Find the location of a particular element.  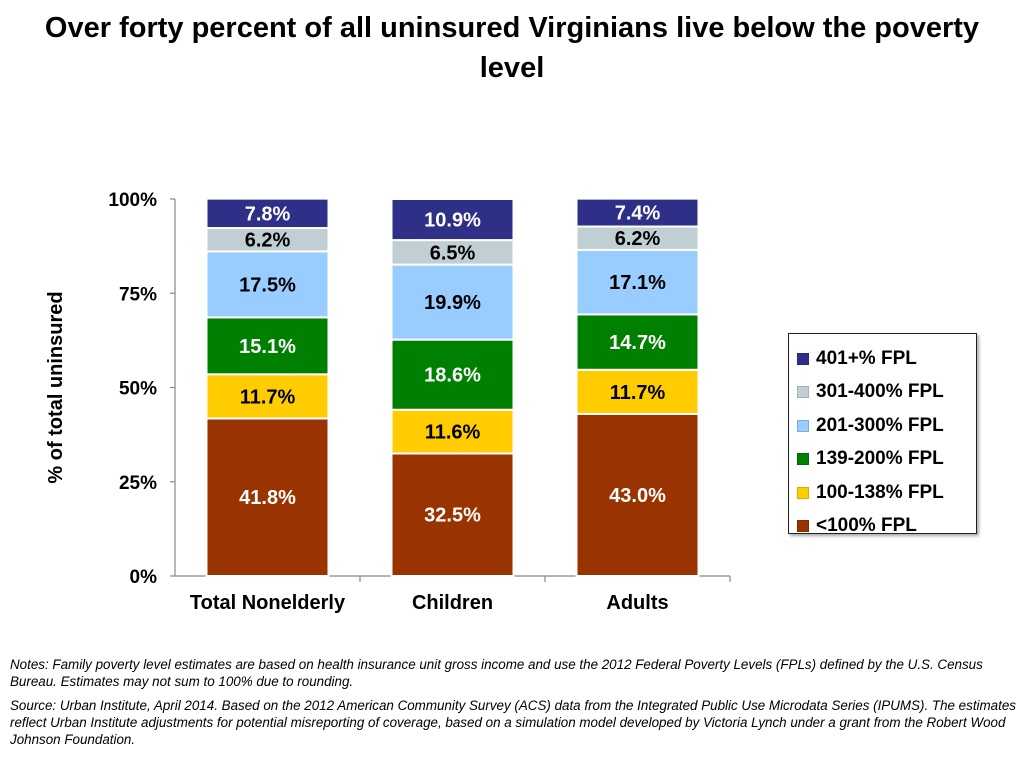

legend-item-139-200-fpl: 139-200% FPL is located at coordinates (886, 460).